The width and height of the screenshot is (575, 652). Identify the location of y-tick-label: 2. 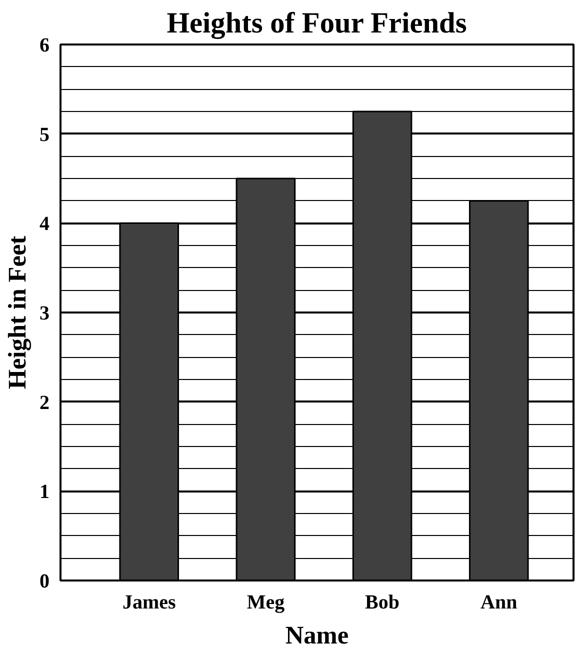
(45, 403).